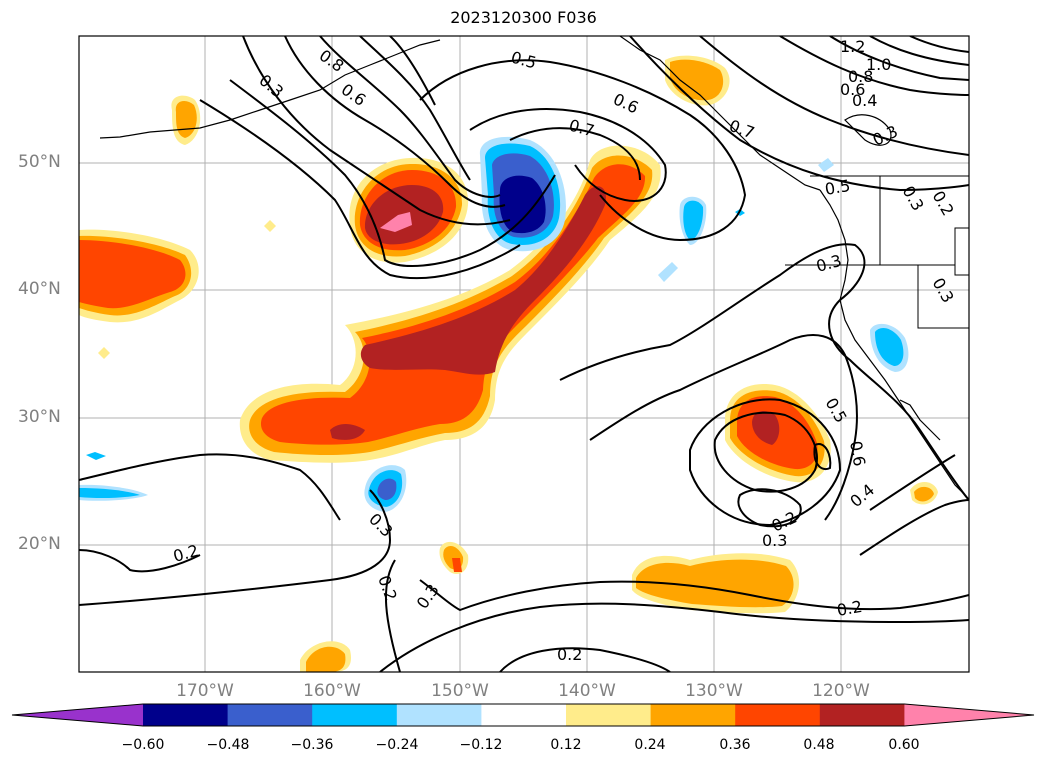 The image size is (1047, 765). Describe the element at coordinates (904, 745) in the screenshot. I see `colorbar-tick: 0.60` at that location.